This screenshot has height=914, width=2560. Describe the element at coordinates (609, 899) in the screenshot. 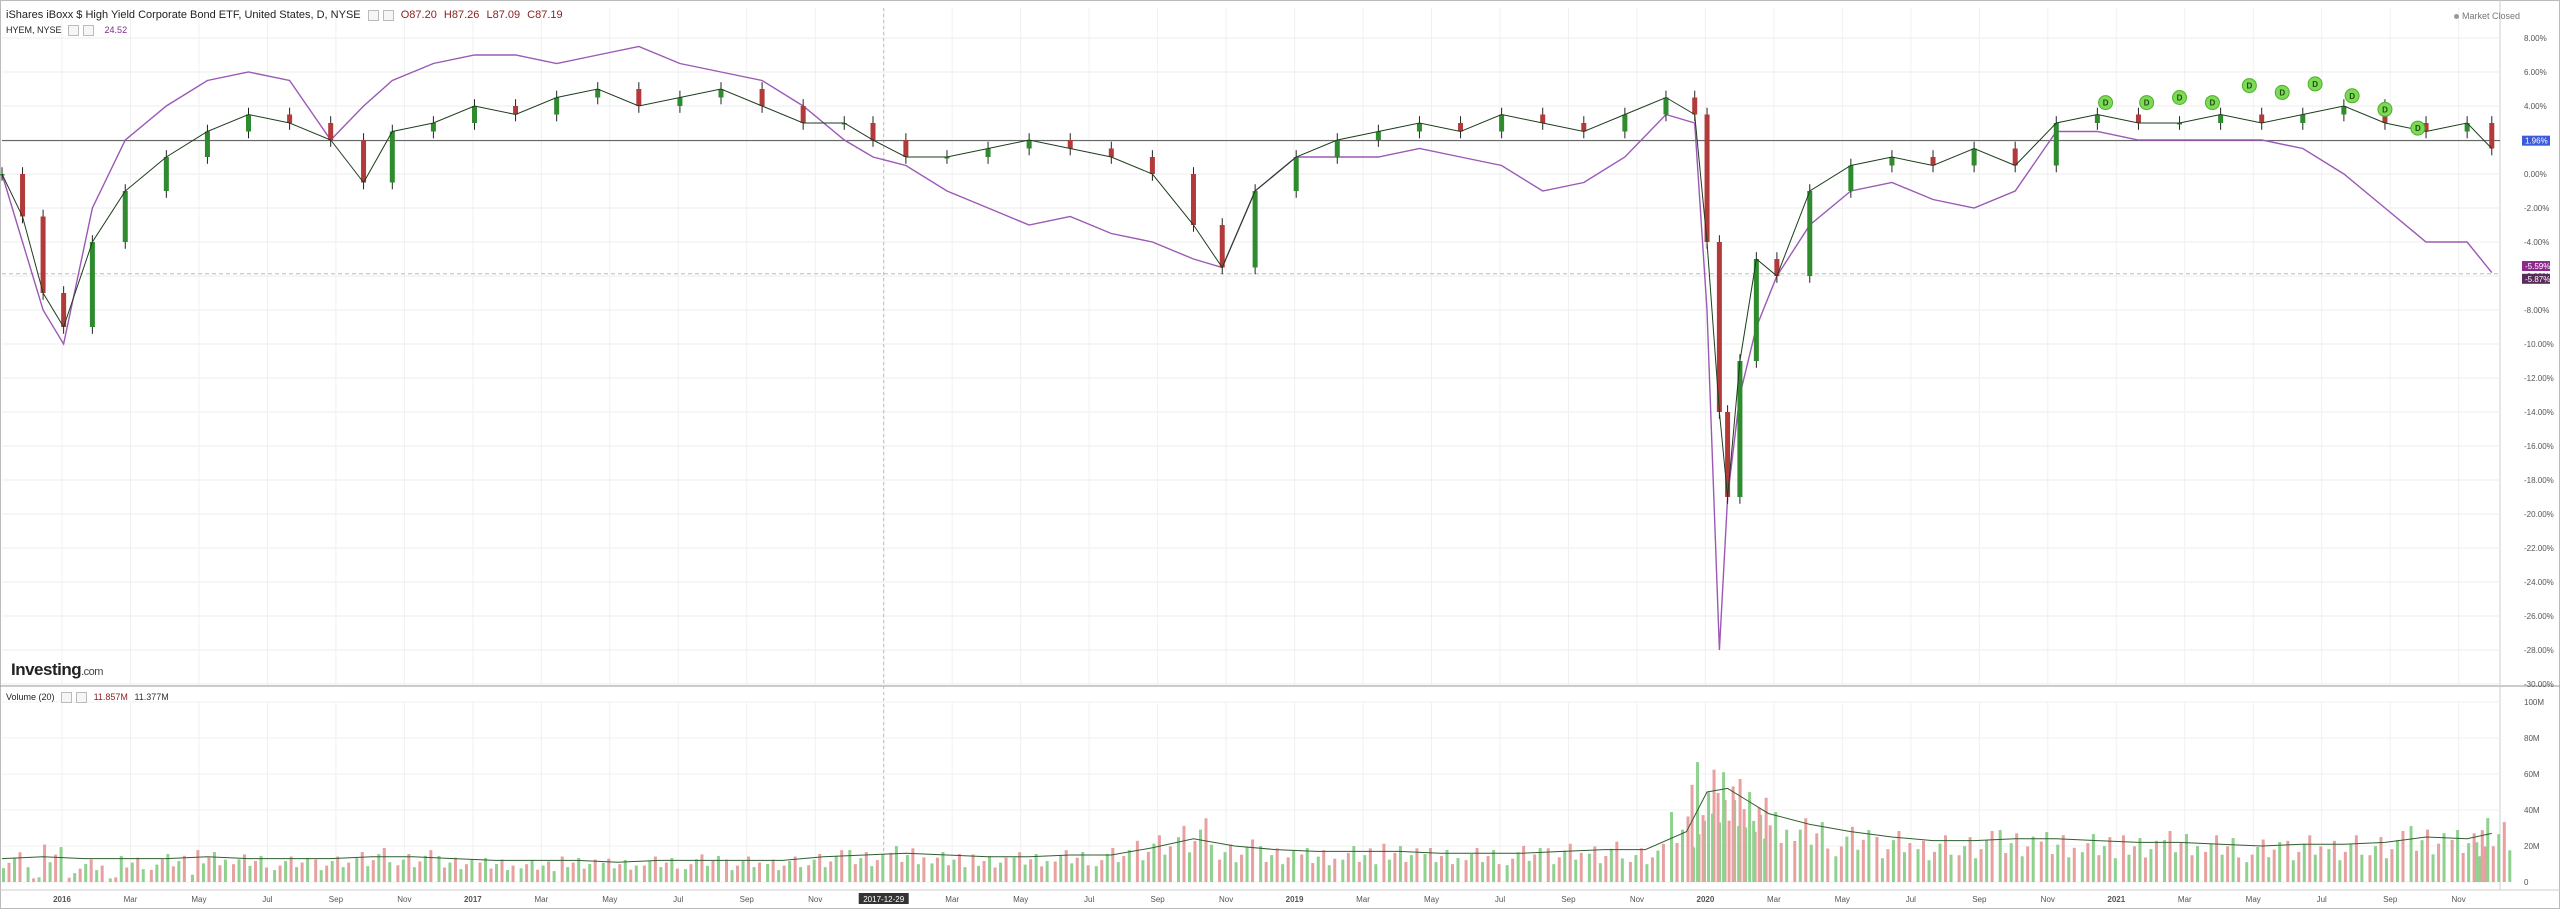

I see `x-tick-label: May` at that location.